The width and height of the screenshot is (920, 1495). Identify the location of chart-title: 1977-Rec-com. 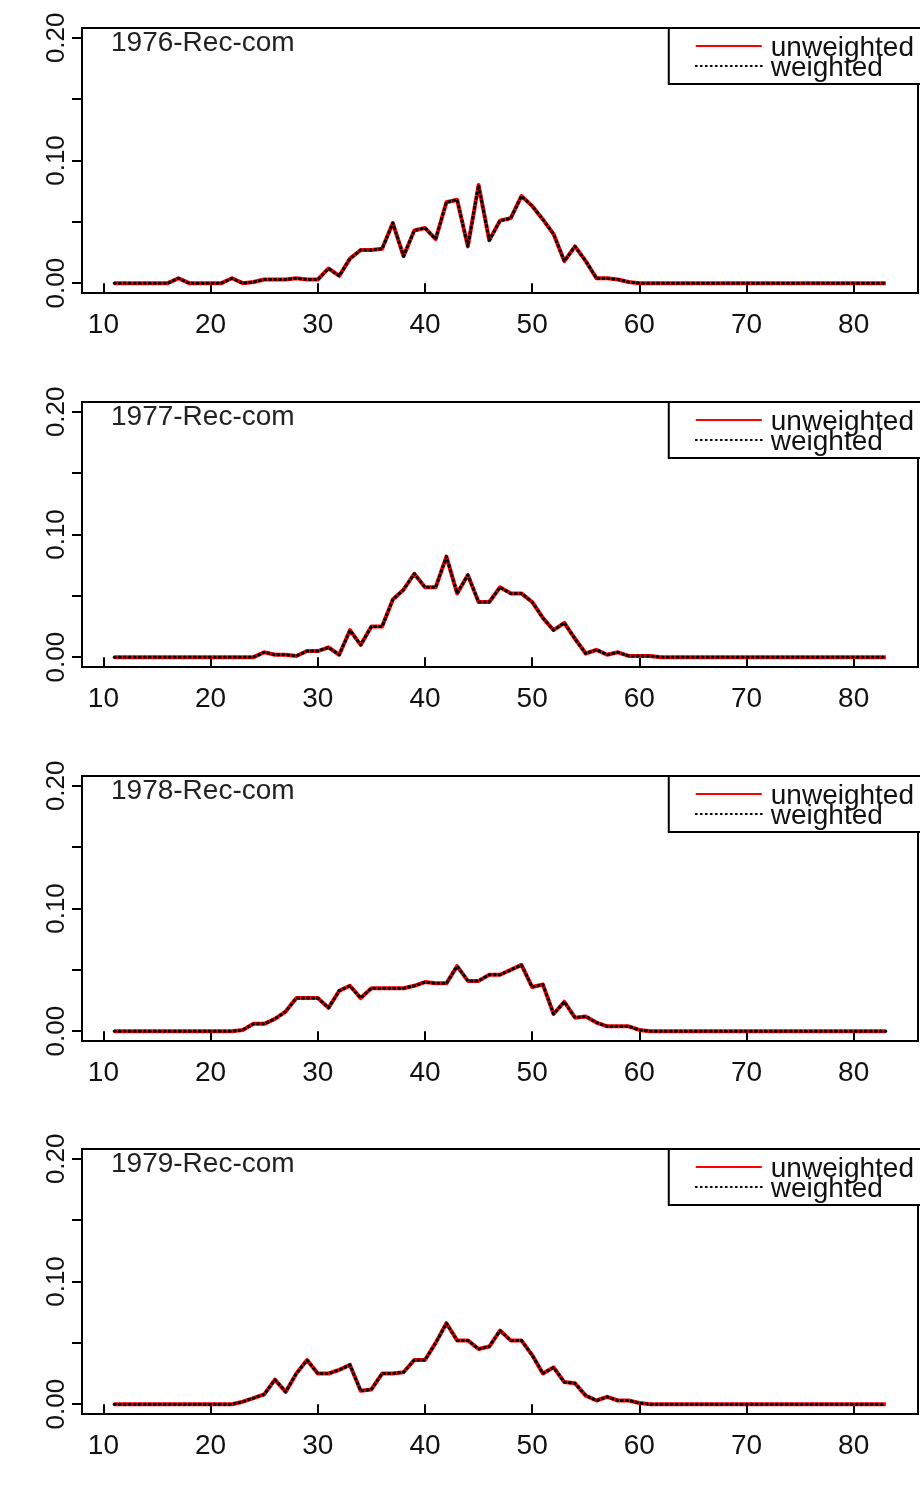
(203, 415).